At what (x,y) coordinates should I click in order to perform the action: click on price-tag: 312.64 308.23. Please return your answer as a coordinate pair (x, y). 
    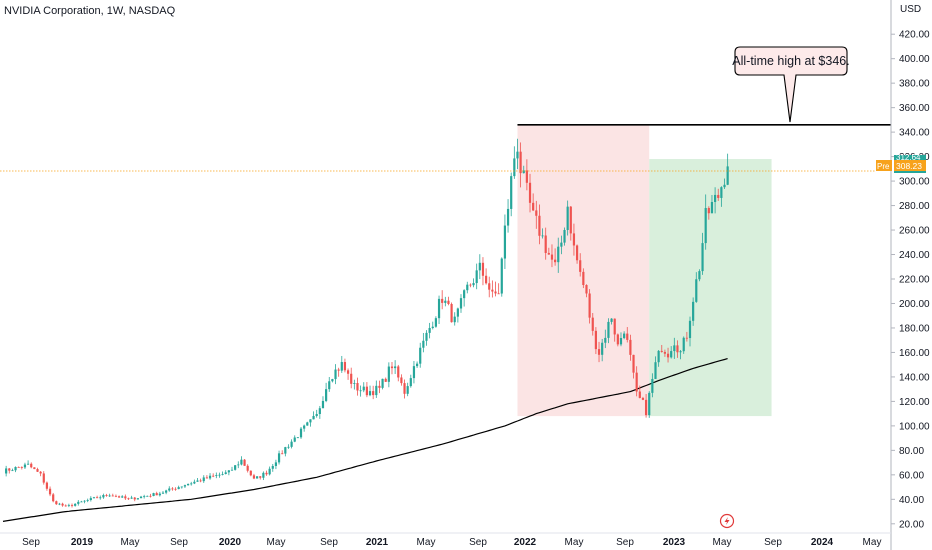
    Looking at the image, I should click on (910, 163).